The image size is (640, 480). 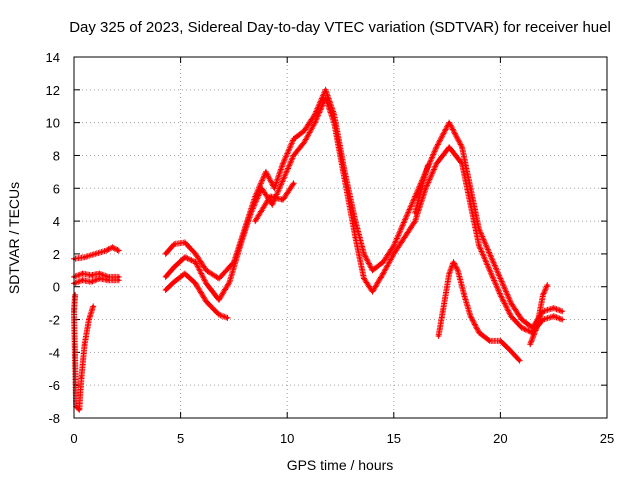 What do you see at coordinates (73, 438) in the screenshot?
I see `x-tick-label: 0` at bounding box center [73, 438].